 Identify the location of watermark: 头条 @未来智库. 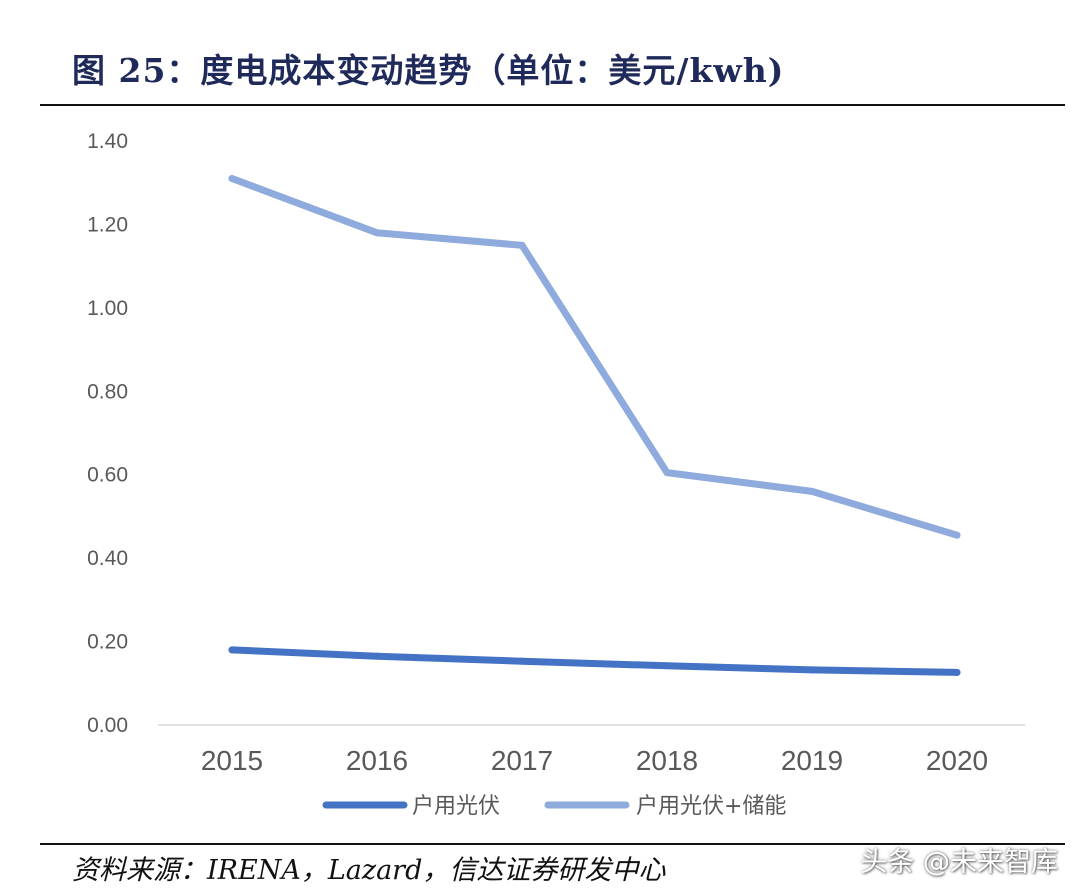
(959, 862).